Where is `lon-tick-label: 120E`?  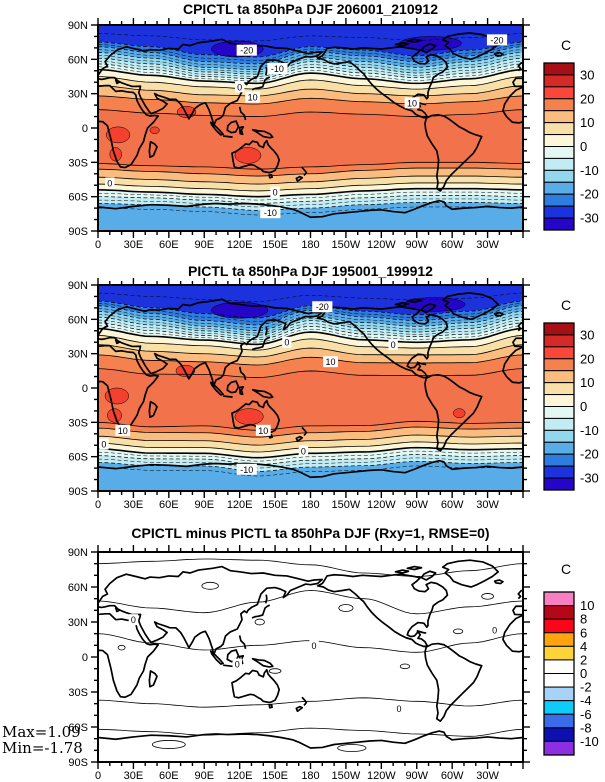
lon-tick-label: 120E is located at coordinates (240, 245).